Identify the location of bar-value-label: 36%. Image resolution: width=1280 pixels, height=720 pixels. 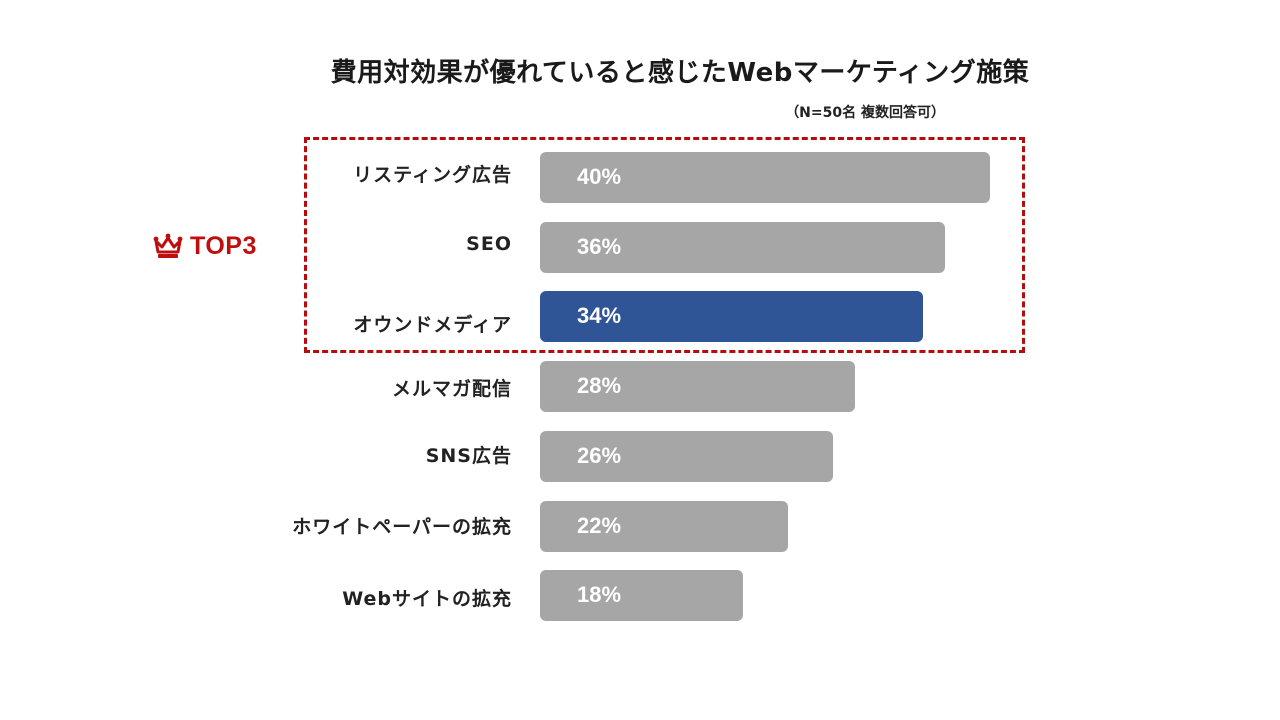
(599, 246).